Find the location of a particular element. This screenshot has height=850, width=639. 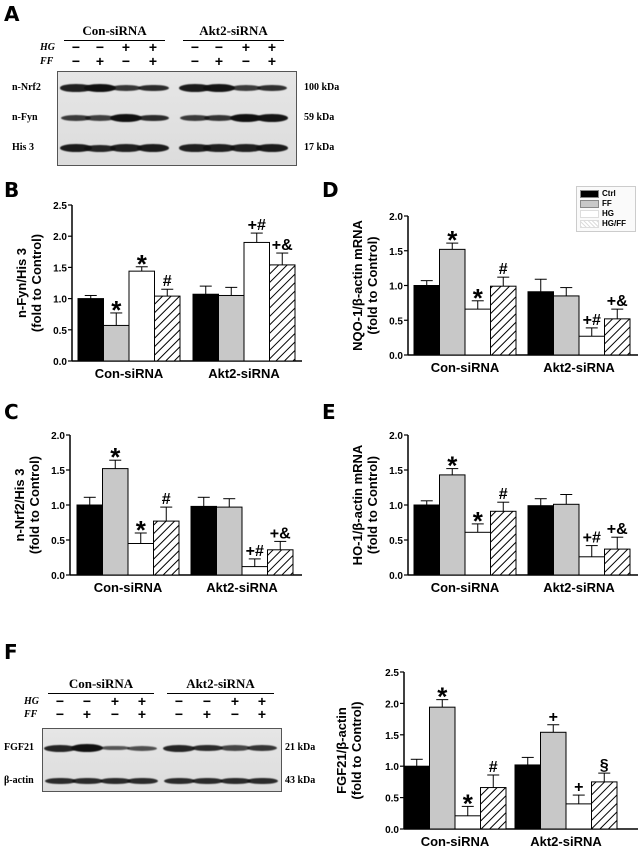

legend-label: Ctrl is located at coordinates (609, 193).